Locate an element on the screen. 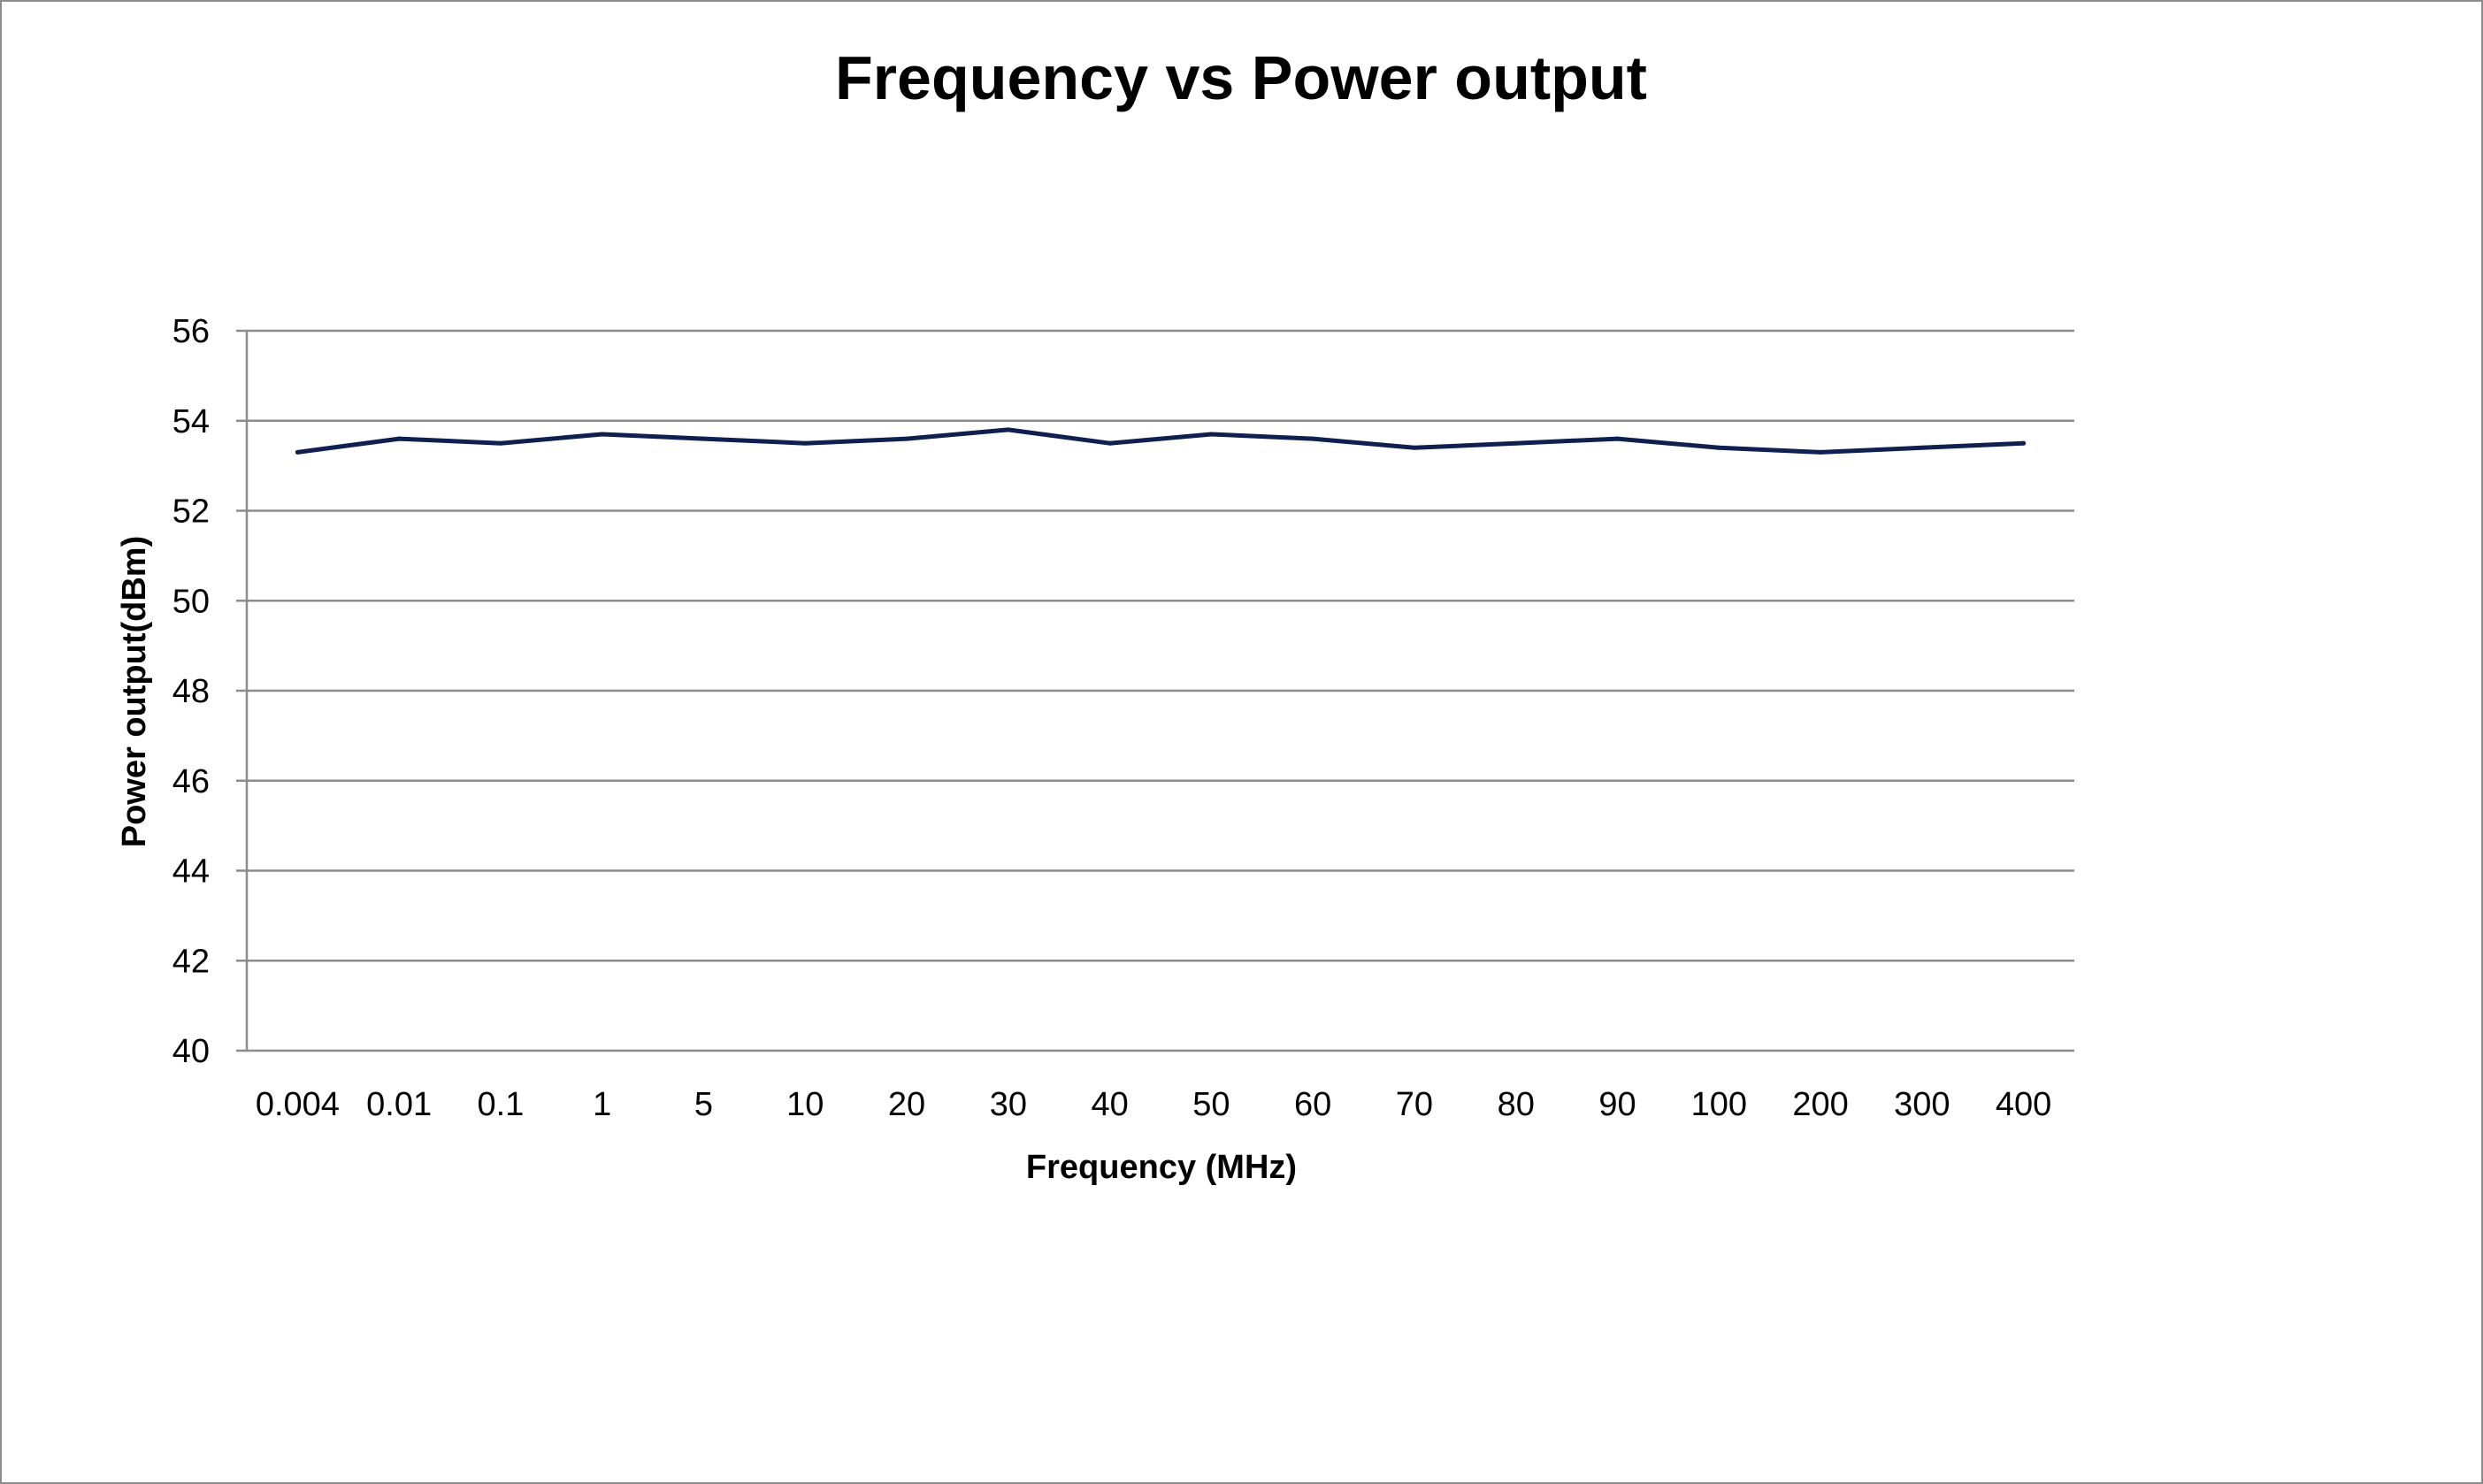 This screenshot has width=2483, height=1484. y-tick-label: 46 is located at coordinates (191, 781).